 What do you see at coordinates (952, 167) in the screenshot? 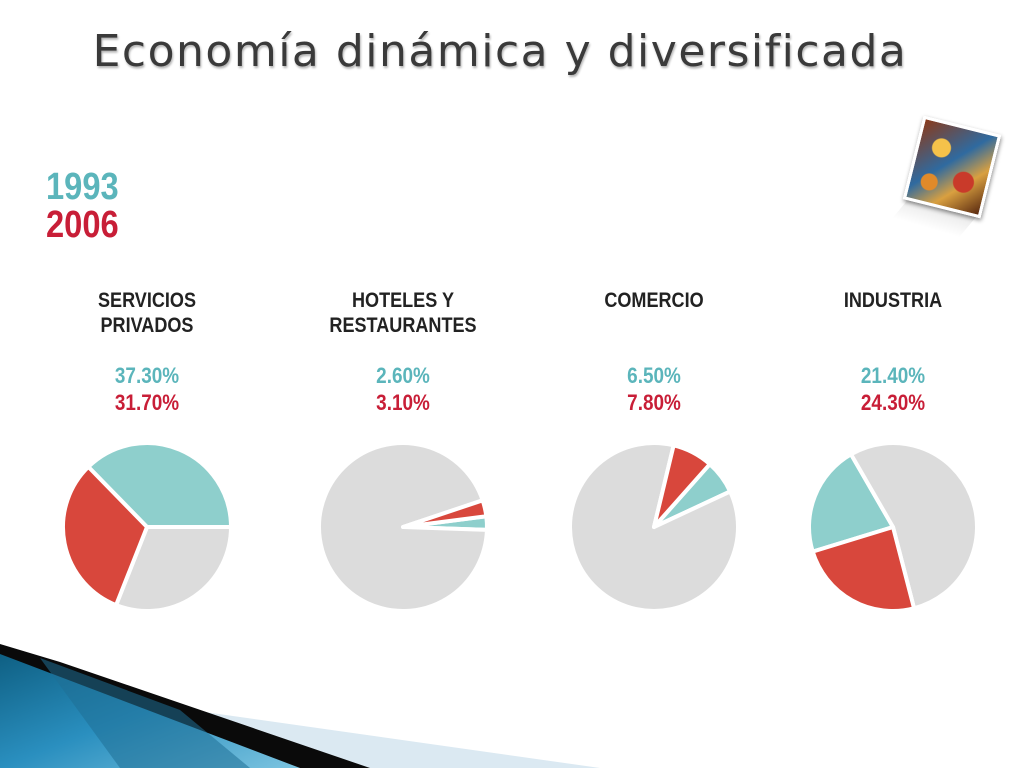
I see `photo-collage-icon` at bounding box center [952, 167].